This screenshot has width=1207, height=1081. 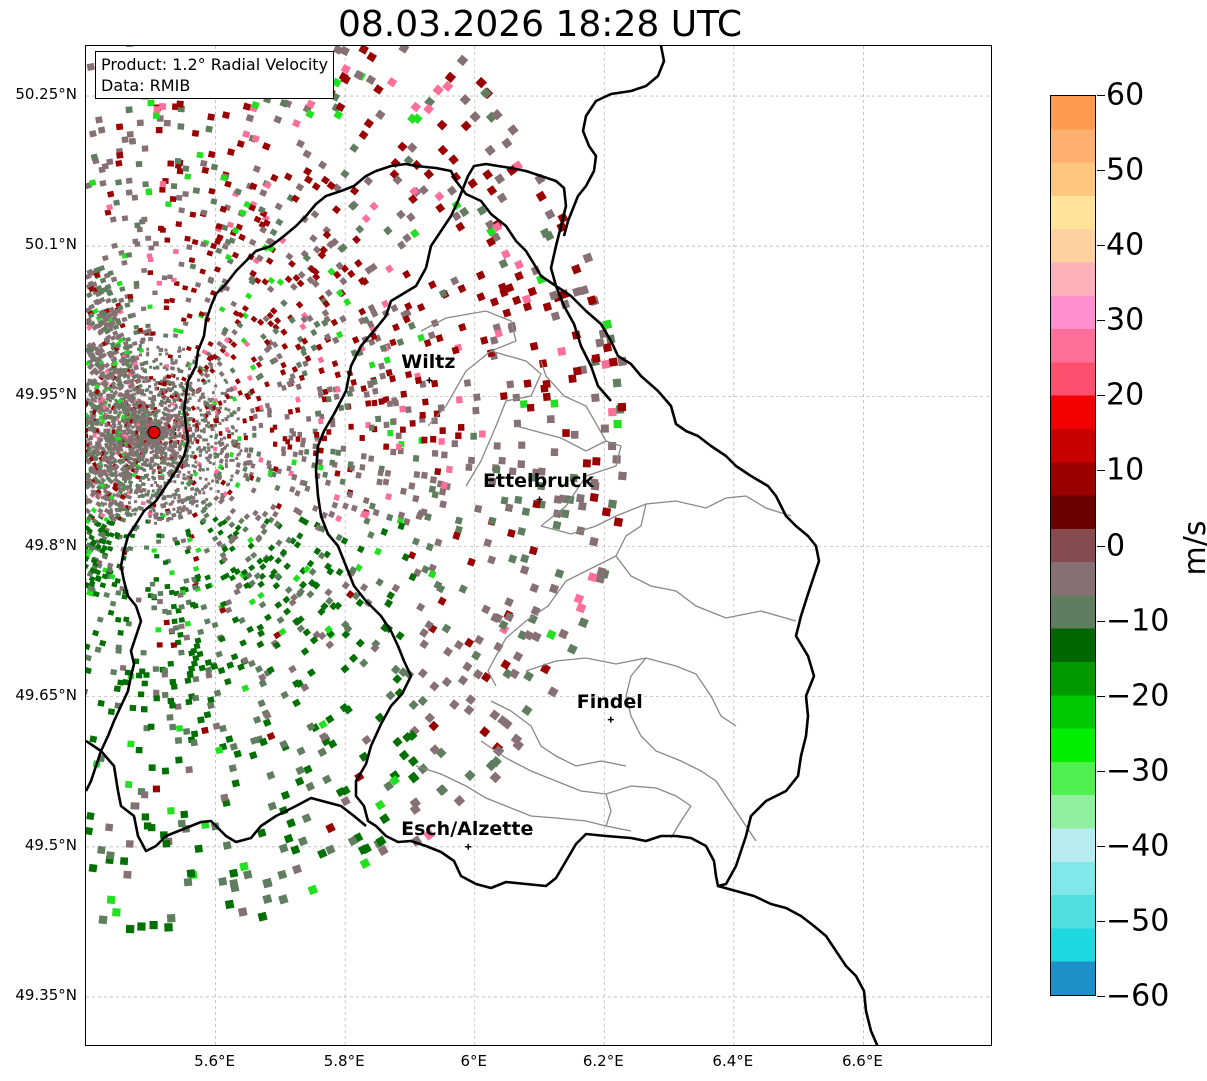 I want to click on product-label: Product: 1.2° Radial Velocity, so click(x=215, y=64).